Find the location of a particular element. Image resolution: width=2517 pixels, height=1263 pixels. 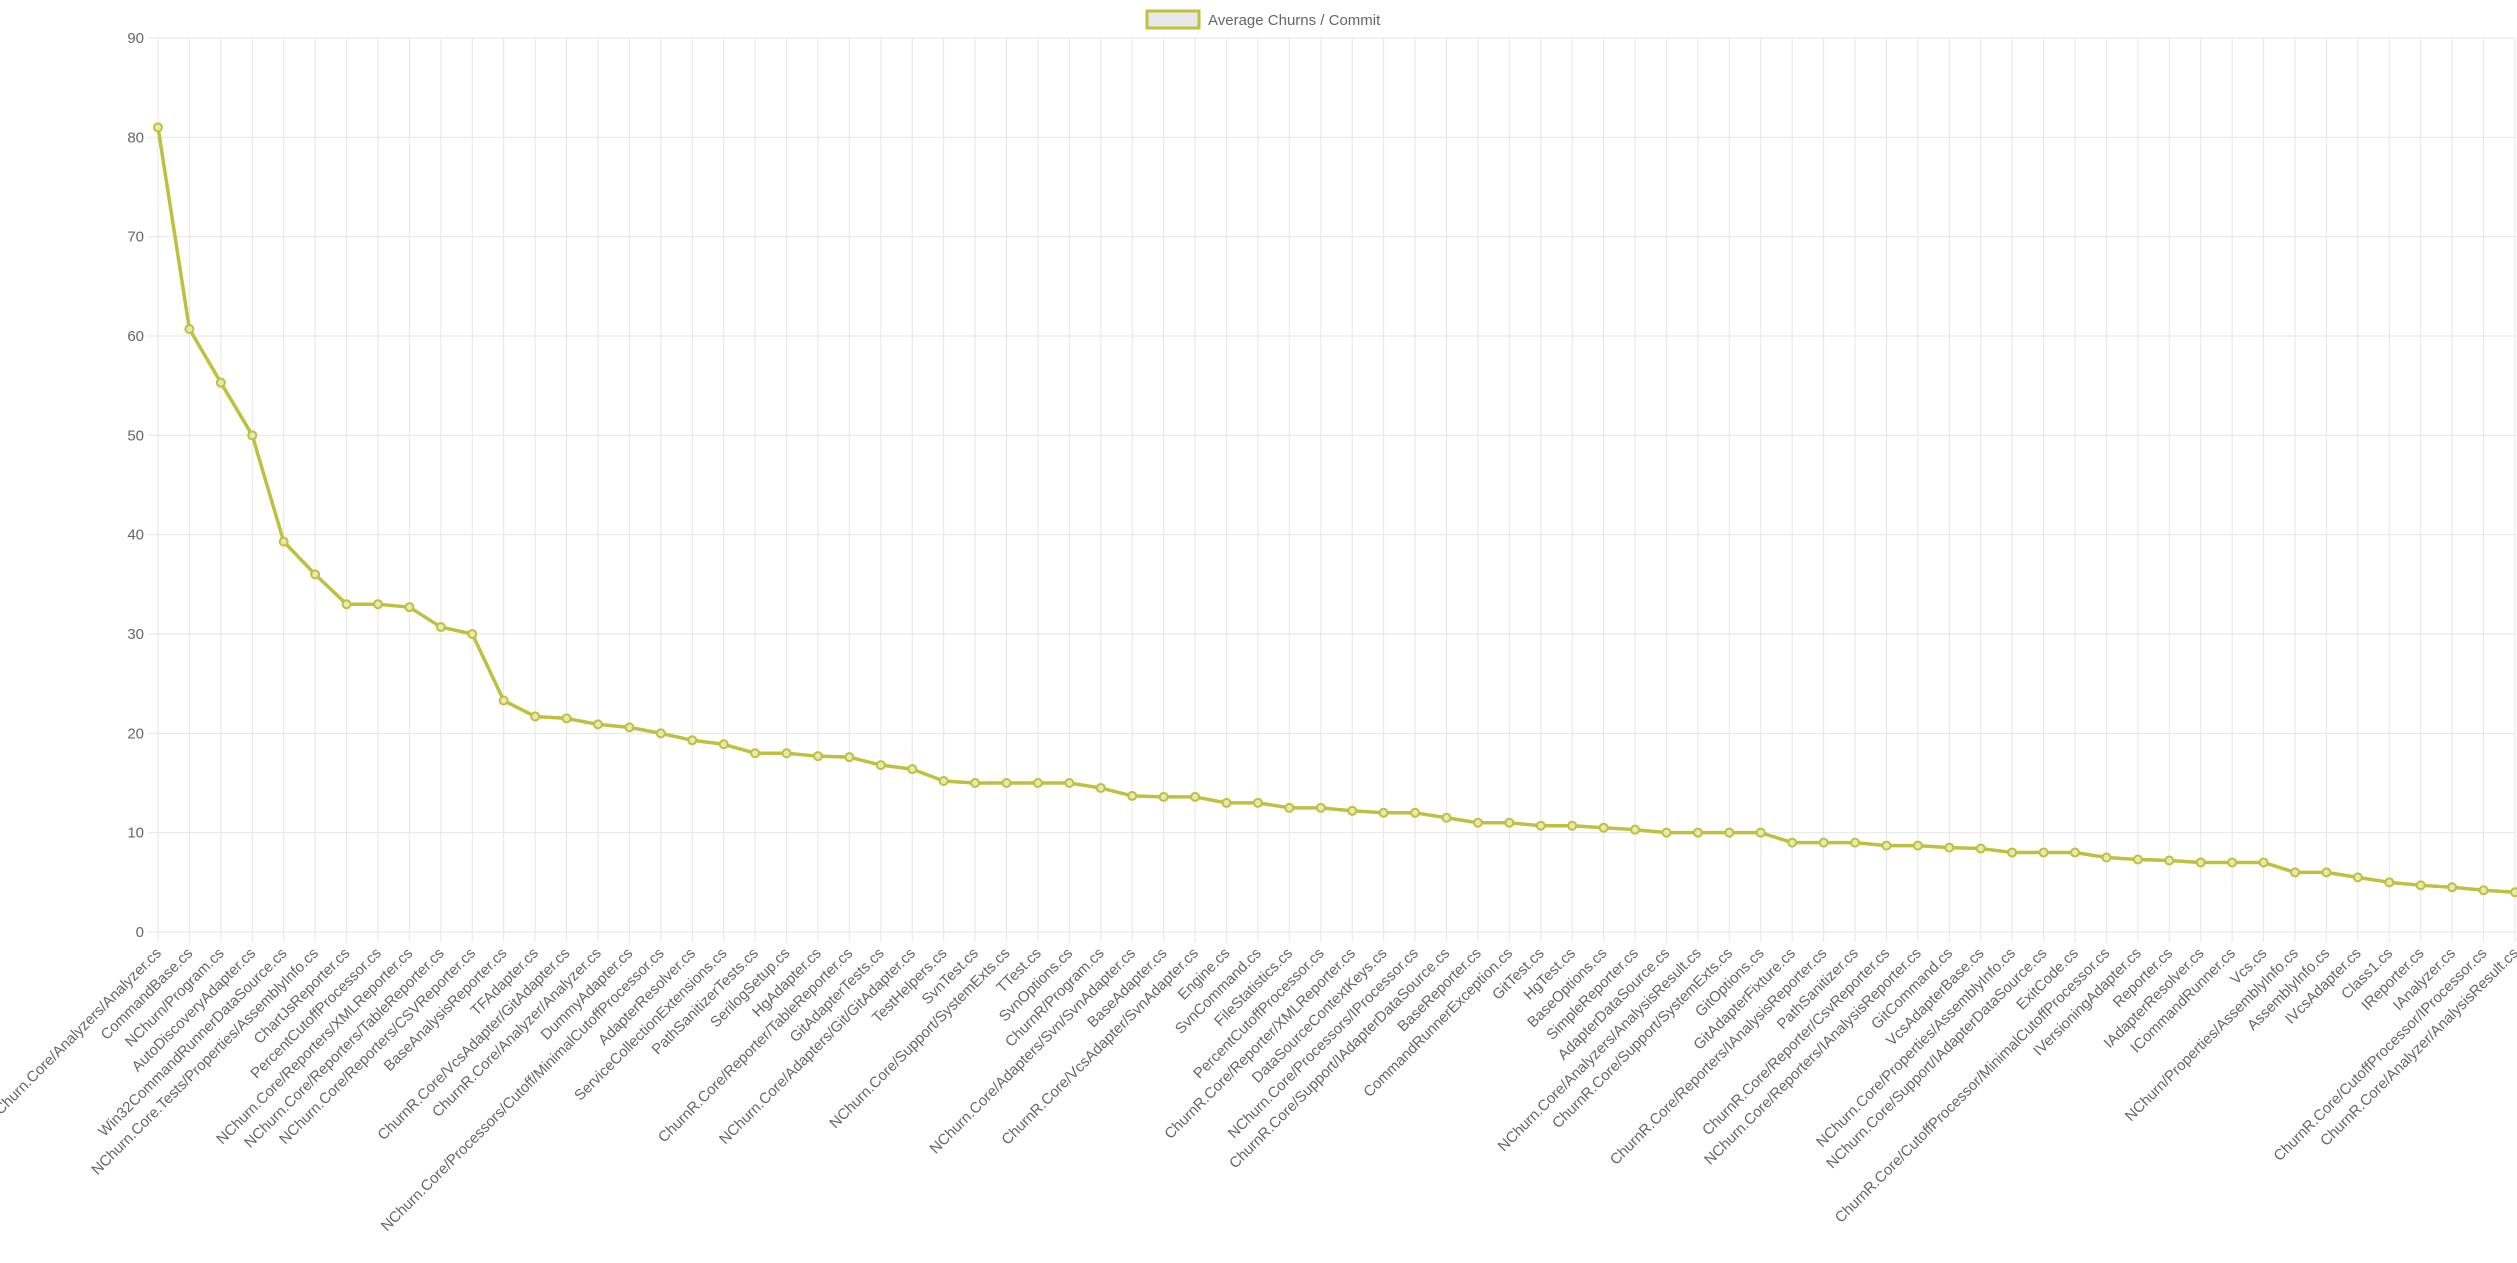

legend-swatch is located at coordinates (1173, 19).